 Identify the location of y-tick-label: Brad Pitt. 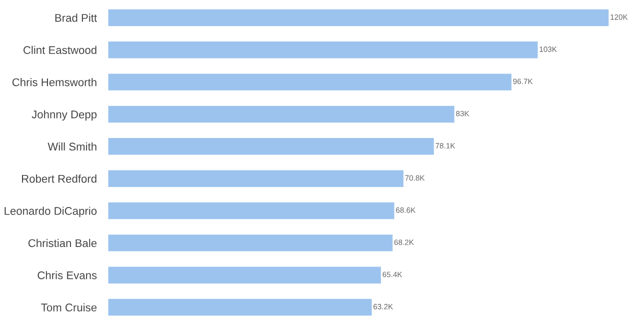
(76, 18).